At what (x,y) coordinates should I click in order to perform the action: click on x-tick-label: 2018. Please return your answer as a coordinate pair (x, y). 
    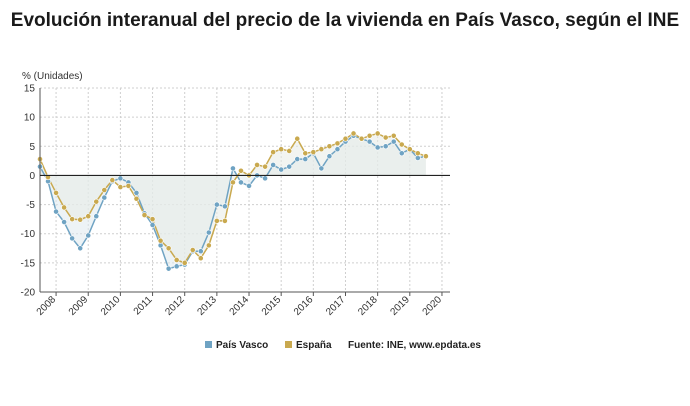
    Looking at the image, I should click on (368, 306).